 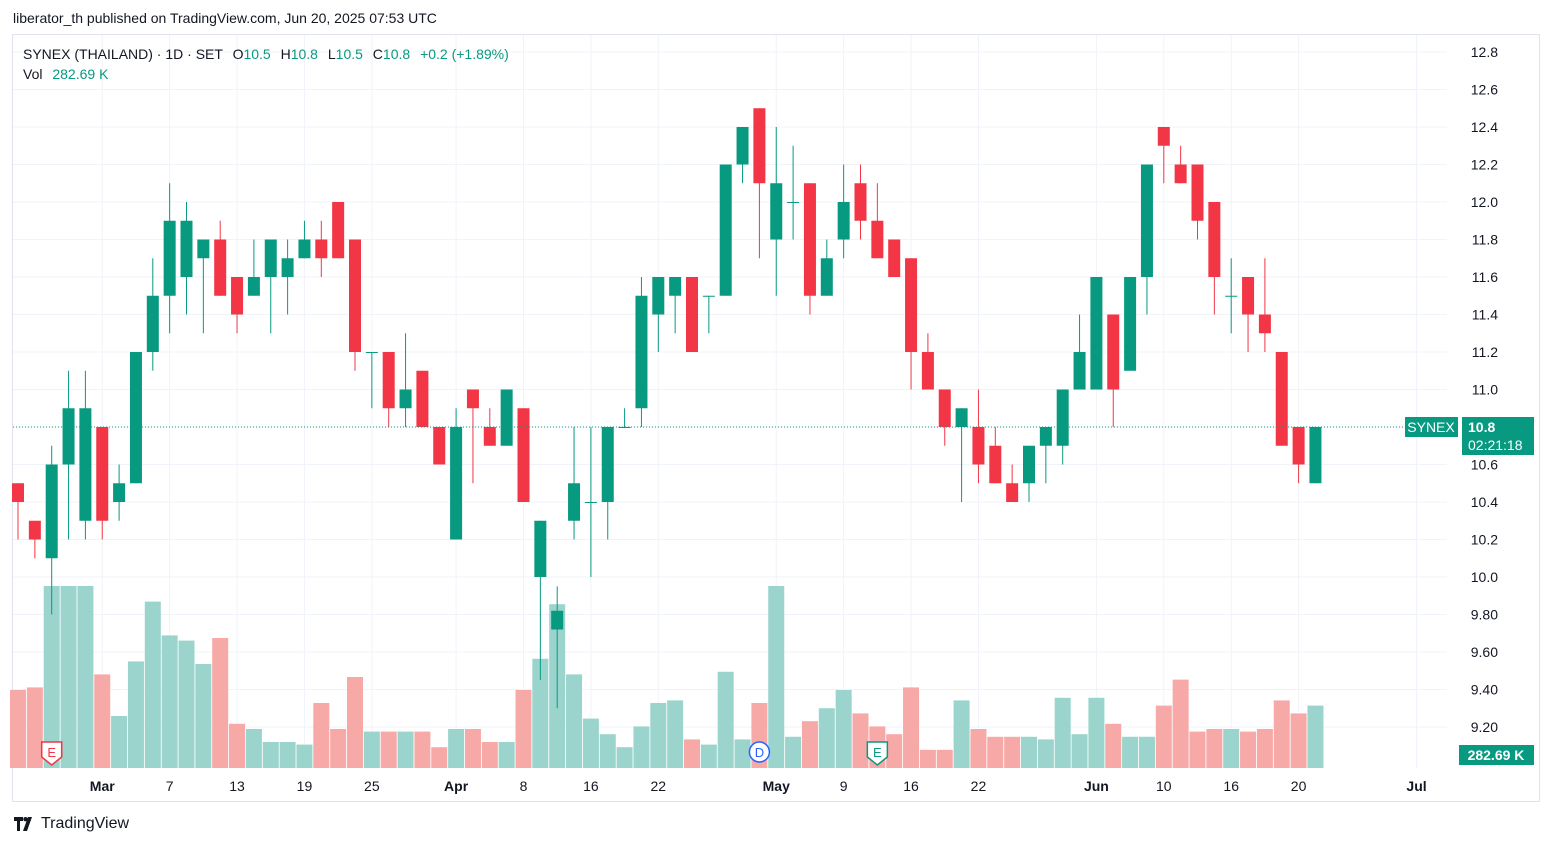 I want to click on symbol-tag-label: SYNEX, so click(x=1431, y=427).